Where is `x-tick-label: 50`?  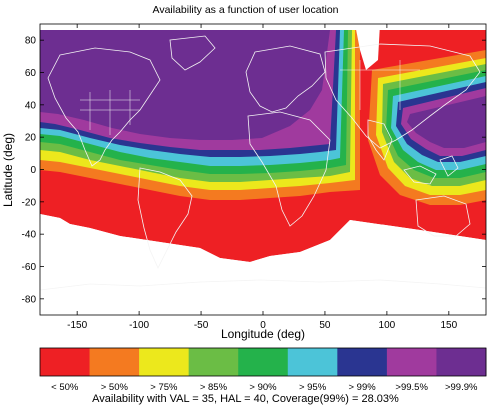
x-tick-label: 50 is located at coordinates (325, 325).